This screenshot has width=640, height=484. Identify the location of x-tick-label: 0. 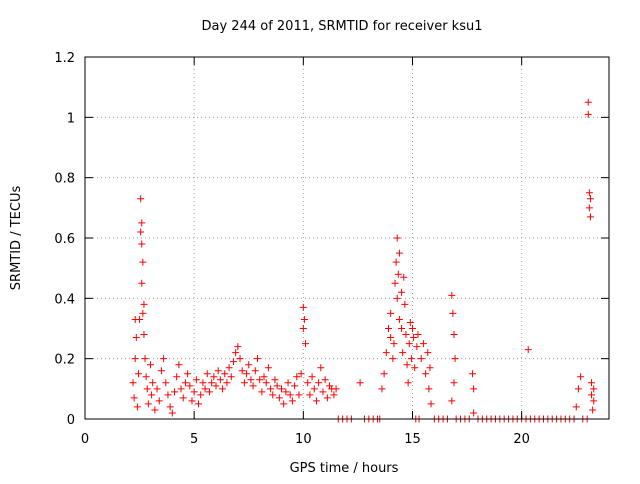
(85, 439).